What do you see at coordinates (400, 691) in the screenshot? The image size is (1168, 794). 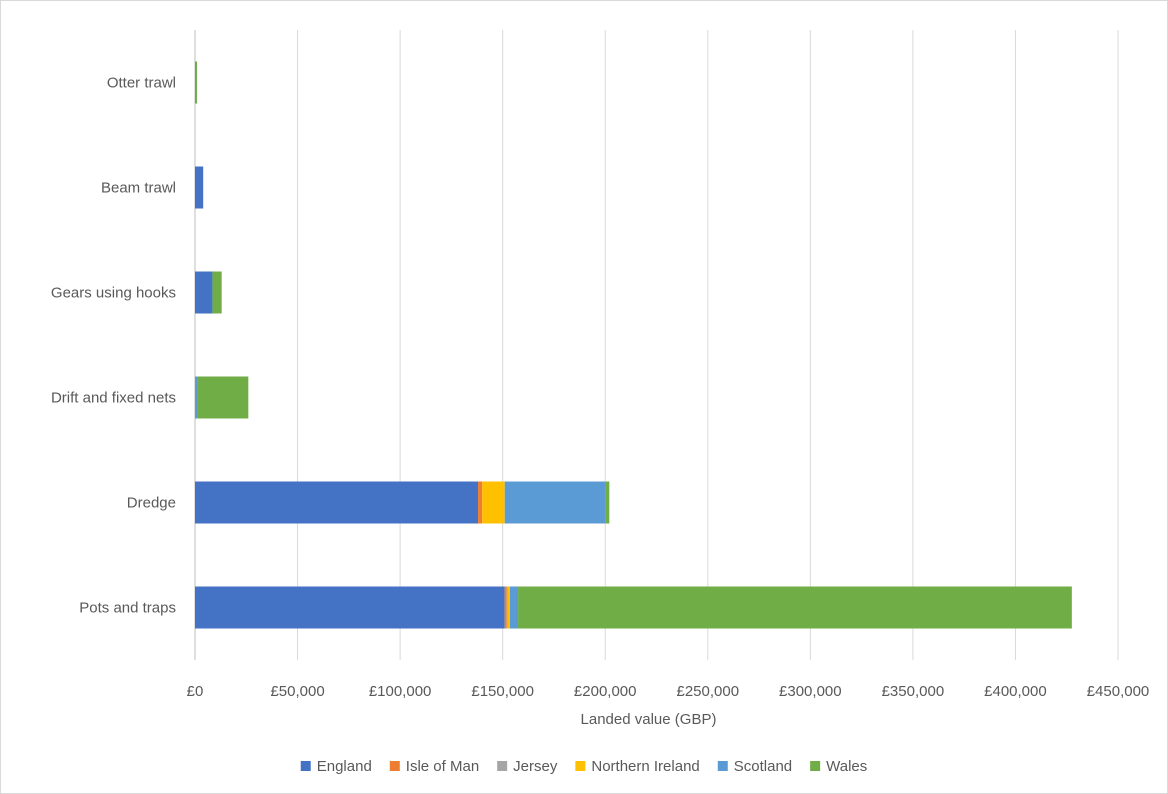 I see `x-tick-label: £100,000` at bounding box center [400, 691].